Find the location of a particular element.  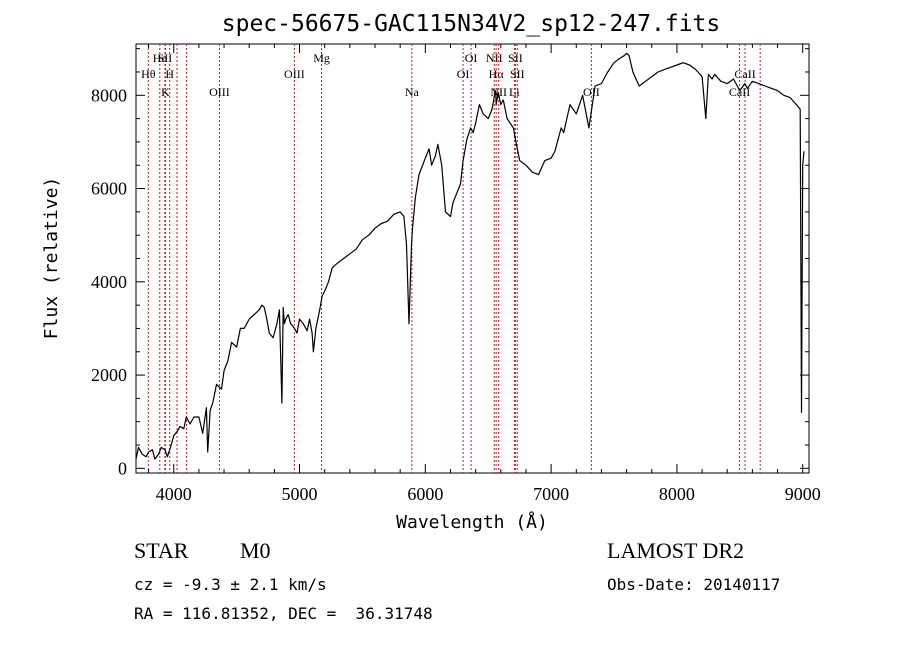

x-tick-label: 6000 is located at coordinates (425, 494).